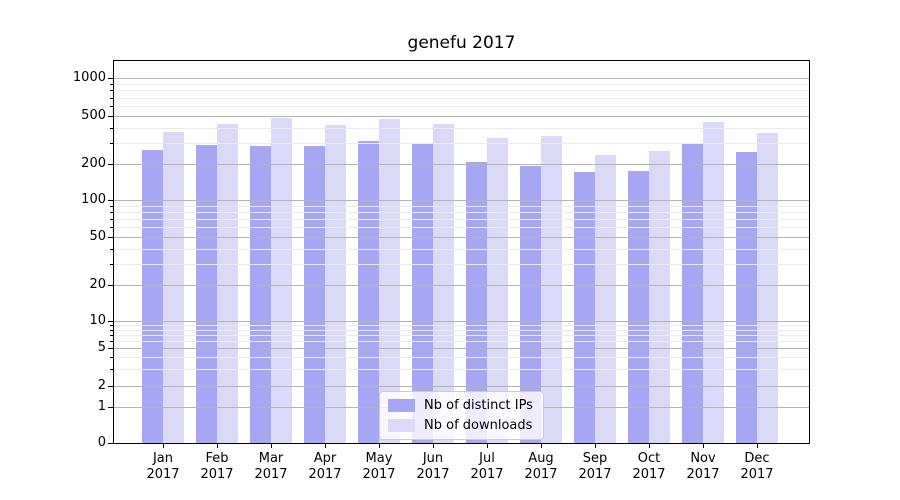 The width and height of the screenshot is (900, 500). Describe the element at coordinates (649, 466) in the screenshot. I see `x-tick-label: Oct 2017` at that location.